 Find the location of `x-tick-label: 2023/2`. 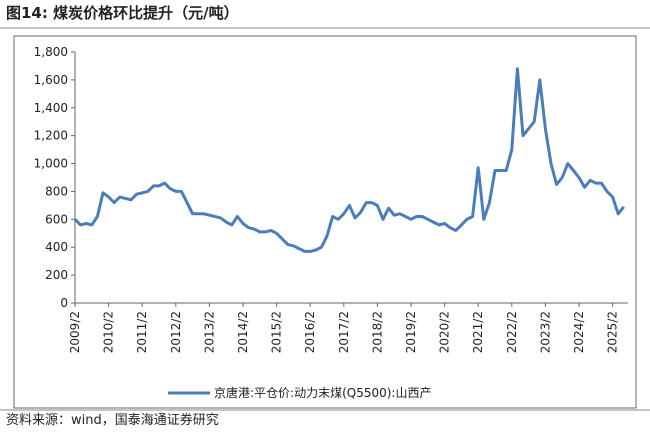

x-tick-label: 2023/2 is located at coordinates (545, 332).